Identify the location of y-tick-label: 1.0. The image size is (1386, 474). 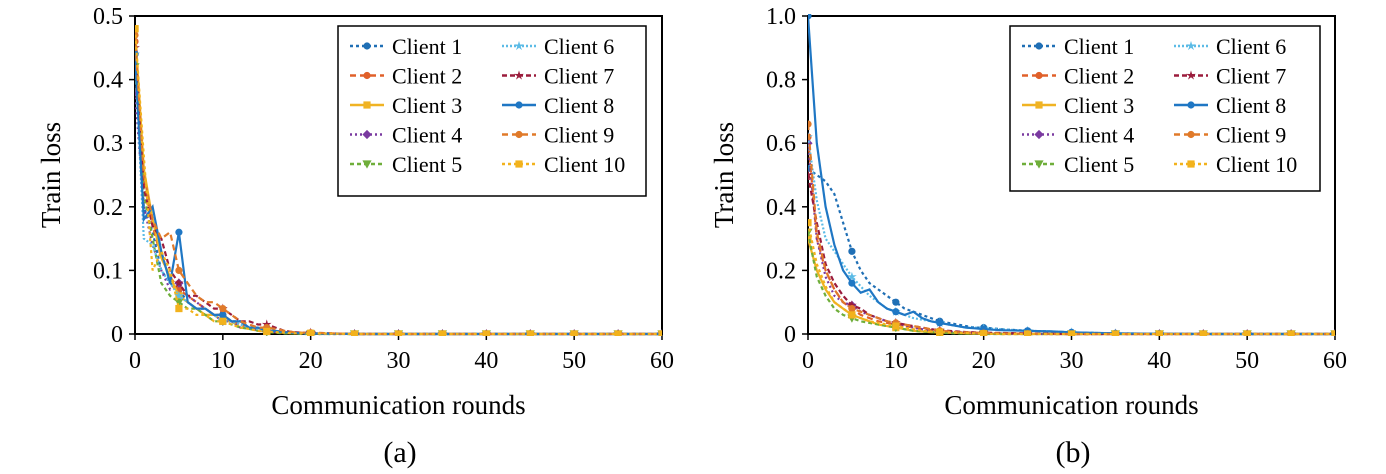
(781, 17).